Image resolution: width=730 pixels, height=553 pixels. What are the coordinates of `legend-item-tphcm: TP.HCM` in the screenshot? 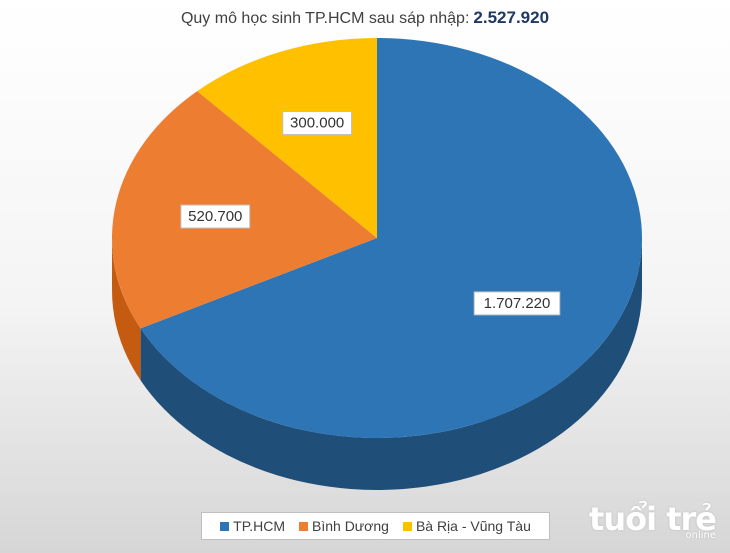 It's located at (252, 526).